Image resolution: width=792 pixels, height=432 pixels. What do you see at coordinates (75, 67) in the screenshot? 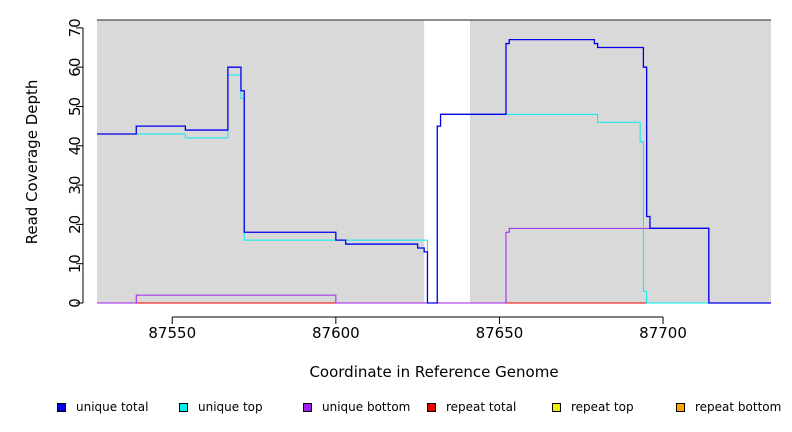
I see `y-tick-label: 60` at bounding box center [75, 67].